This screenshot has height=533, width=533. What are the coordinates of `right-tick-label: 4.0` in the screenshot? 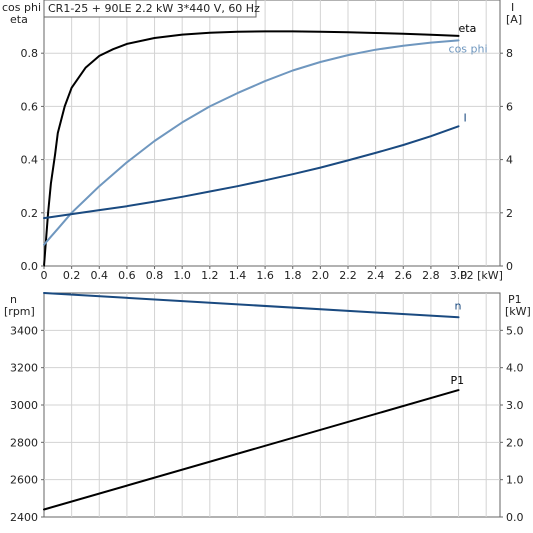 It's located at (515, 368).